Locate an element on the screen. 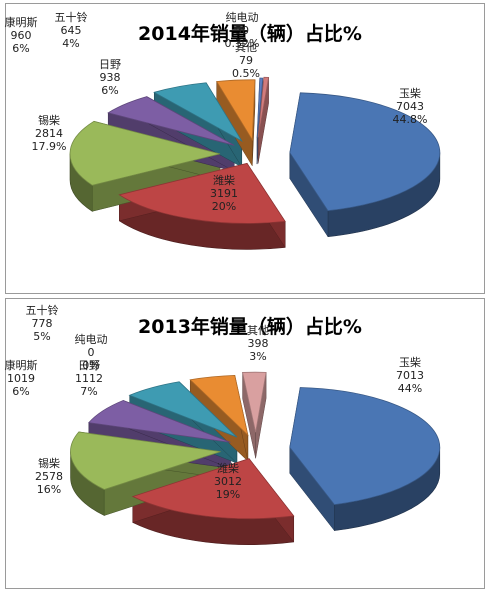 The image size is (491, 593). chart-2013-label-0: 玉柴 7013 44% is located at coordinates (410, 375).